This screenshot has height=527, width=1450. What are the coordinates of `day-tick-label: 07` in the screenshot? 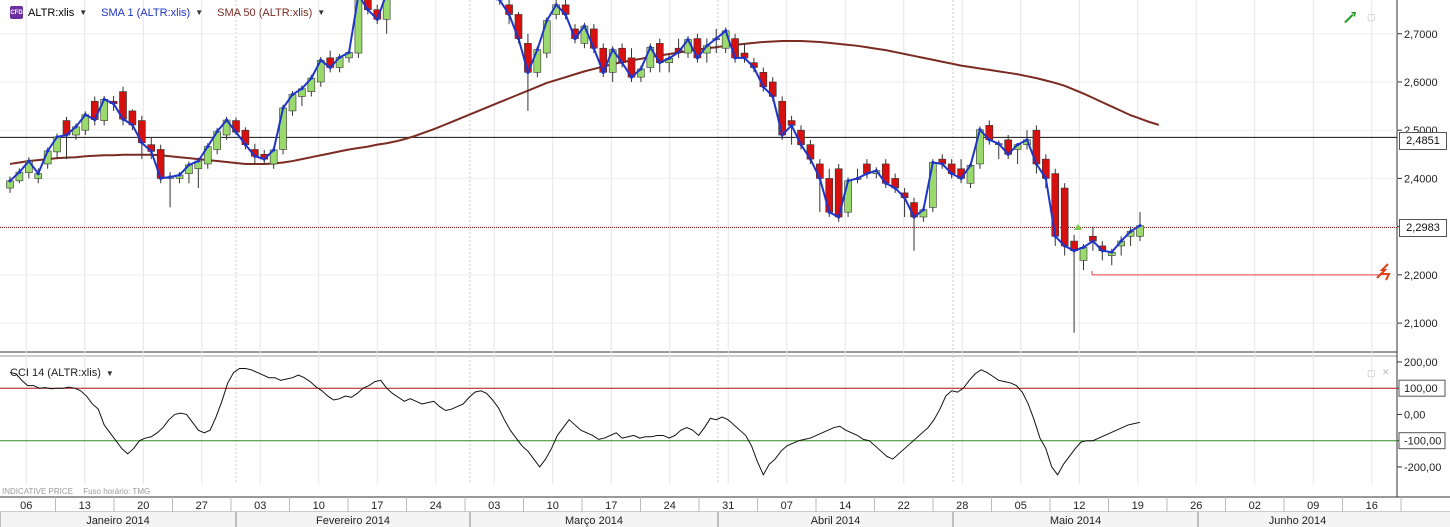 It's located at (787, 506).